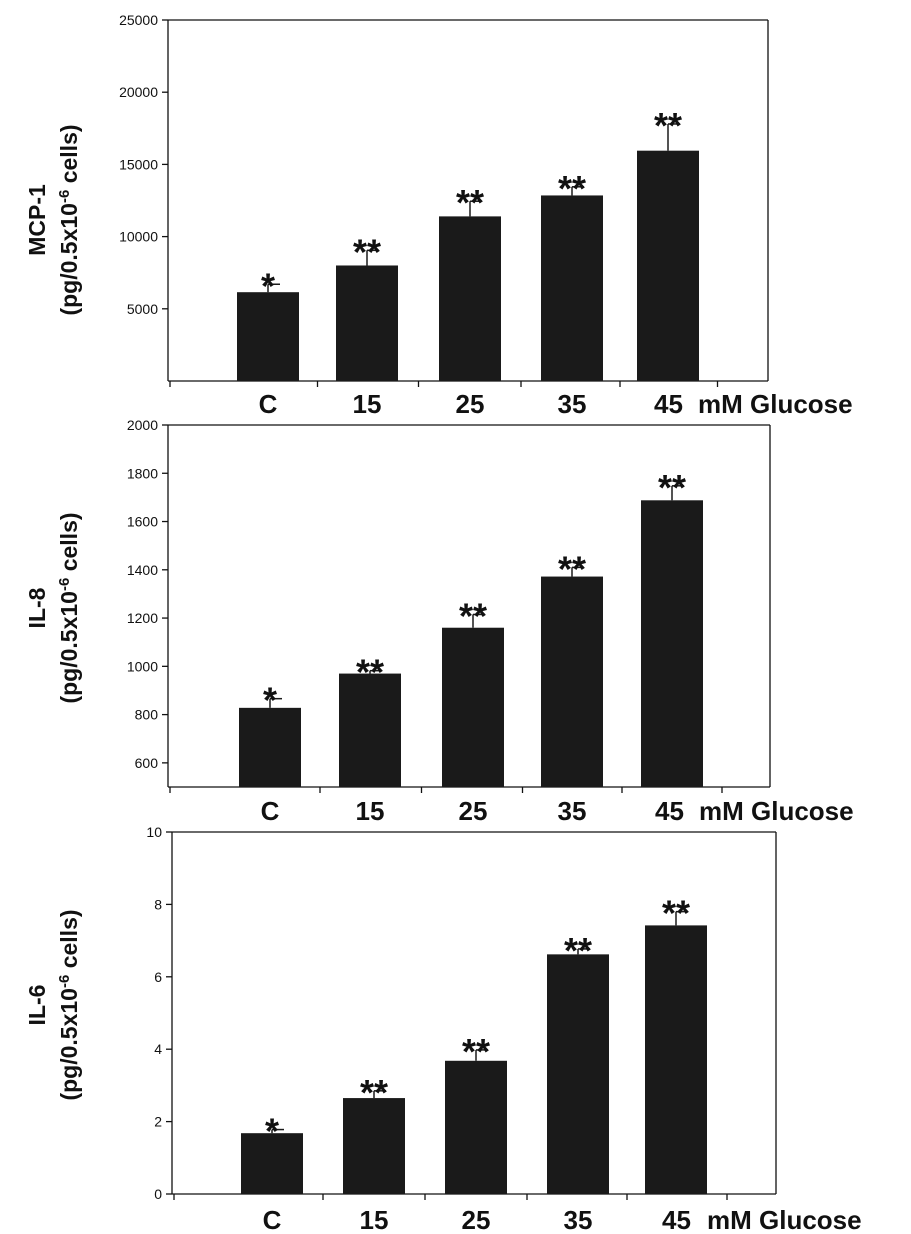  Describe the element at coordinates (37, 220) in the screenshot. I see `y-axis-label-line1: MCP-1` at that location.